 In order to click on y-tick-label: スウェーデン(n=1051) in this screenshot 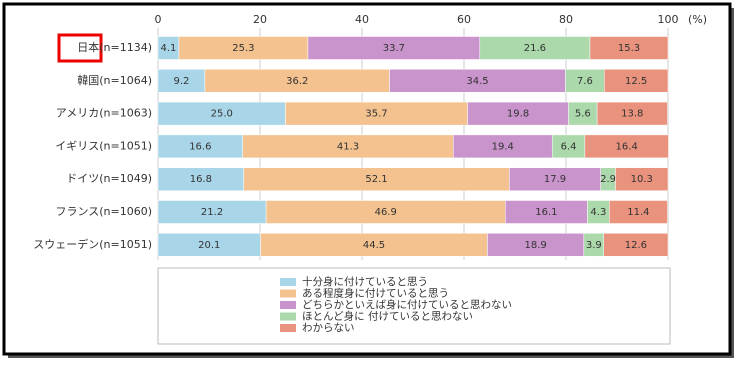, I will do `click(92, 244)`.